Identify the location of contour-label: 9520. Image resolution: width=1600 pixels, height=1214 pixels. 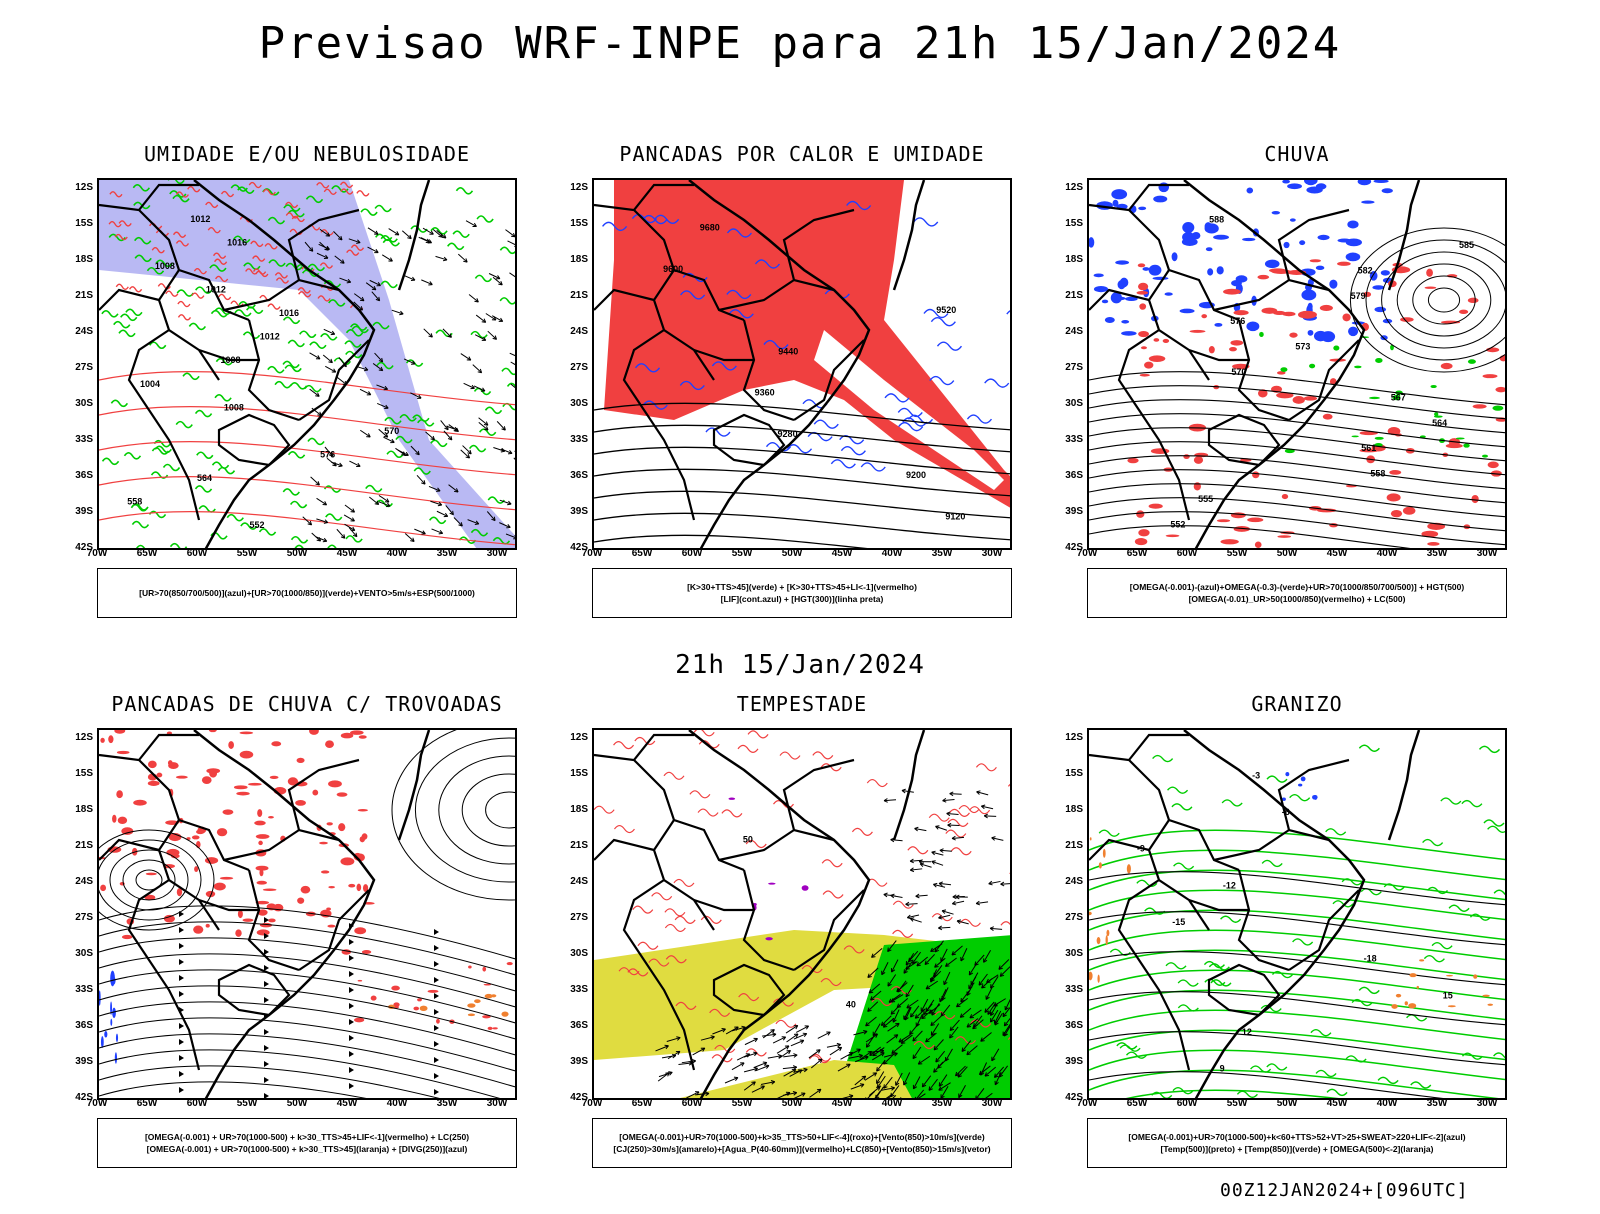
(946, 310).